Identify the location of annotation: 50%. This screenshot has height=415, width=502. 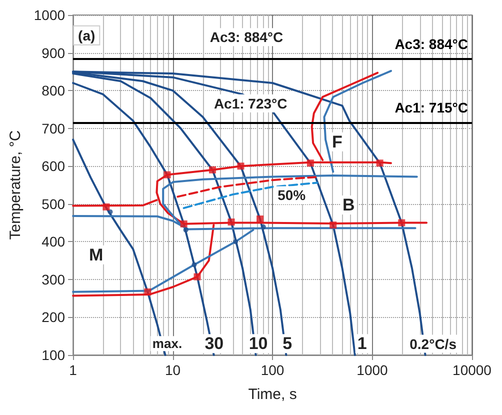
(292, 195).